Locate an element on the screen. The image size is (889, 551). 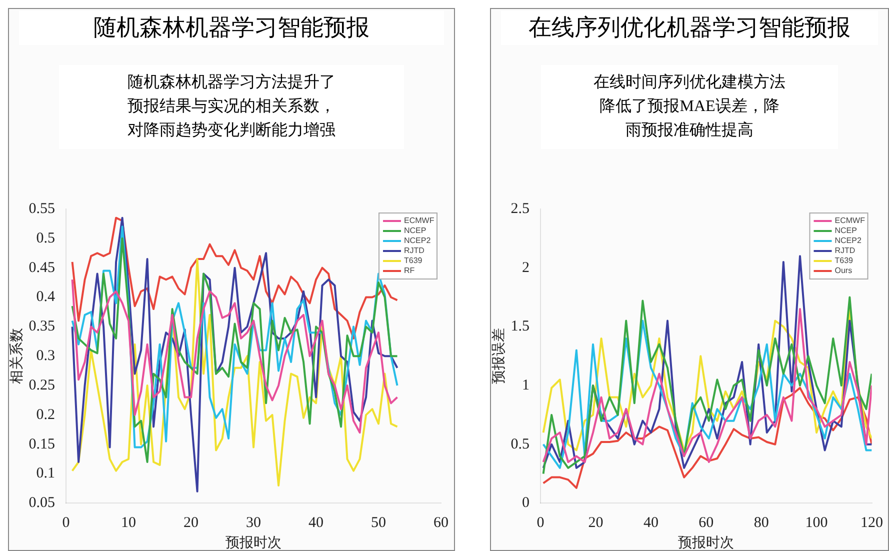
legend-label: Ours is located at coordinates (843, 271).